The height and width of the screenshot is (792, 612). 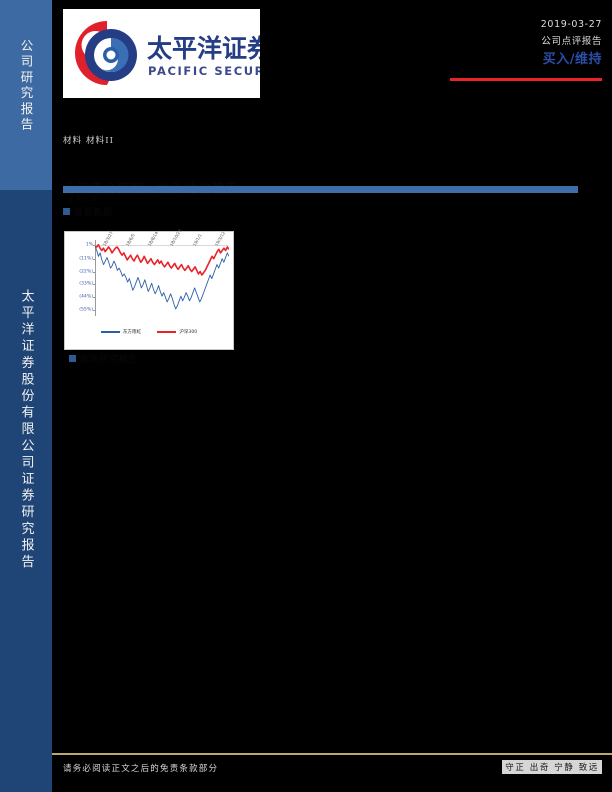 What do you see at coordinates (89, 245) in the screenshot?
I see `chart-y-tick-label: 1%` at bounding box center [89, 245].